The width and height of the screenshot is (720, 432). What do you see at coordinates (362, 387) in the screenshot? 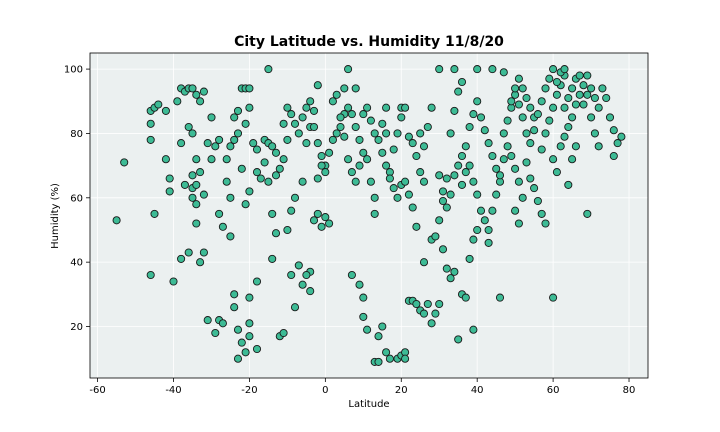
I see `x-axis-ticks: -60 -40 -20 0 20 40 60 80` at bounding box center [362, 387].